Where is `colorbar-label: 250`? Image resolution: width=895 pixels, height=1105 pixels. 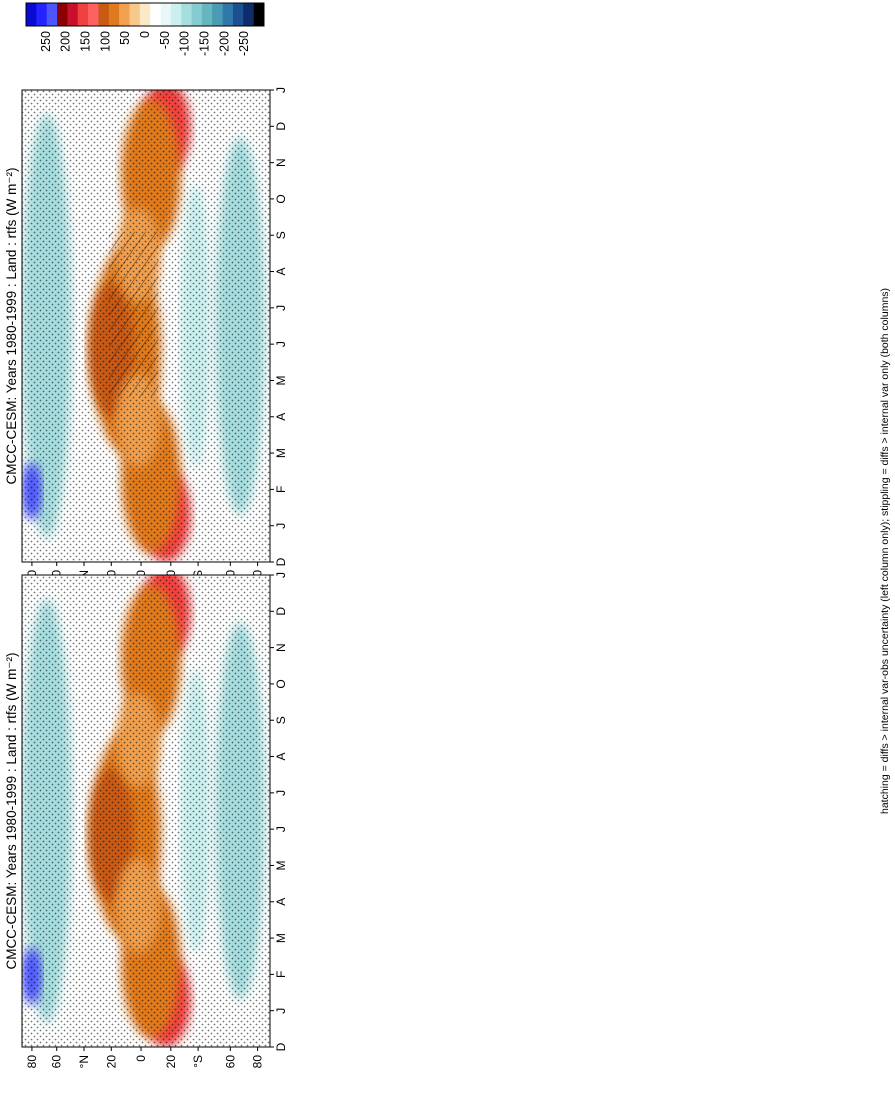
colorbar-label: 250 is located at coordinates (46, 41).